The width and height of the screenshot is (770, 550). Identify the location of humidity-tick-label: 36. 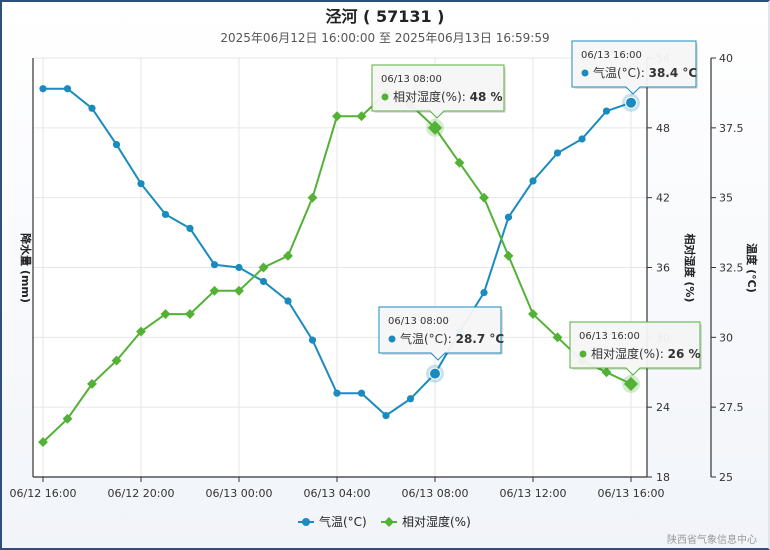
(663, 268).